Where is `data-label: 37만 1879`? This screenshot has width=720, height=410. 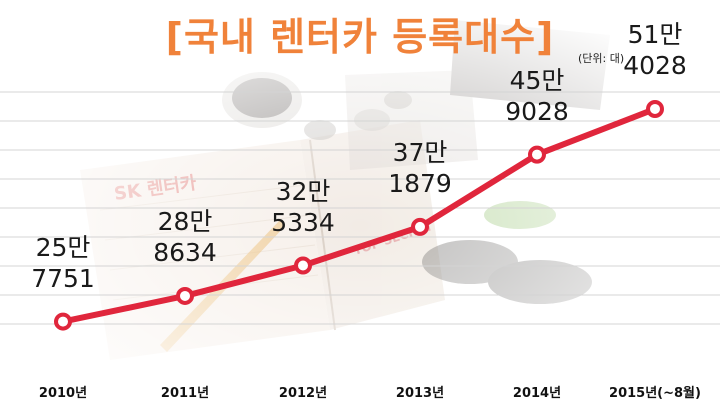
data-label: 37만 1879 is located at coordinates (420, 168).